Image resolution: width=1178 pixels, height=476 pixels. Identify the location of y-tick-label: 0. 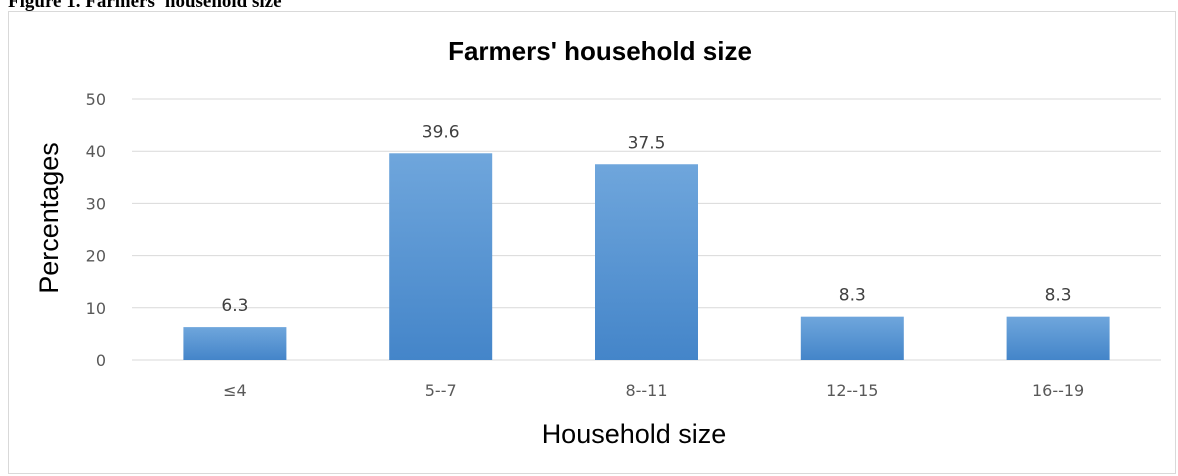
(101, 360).